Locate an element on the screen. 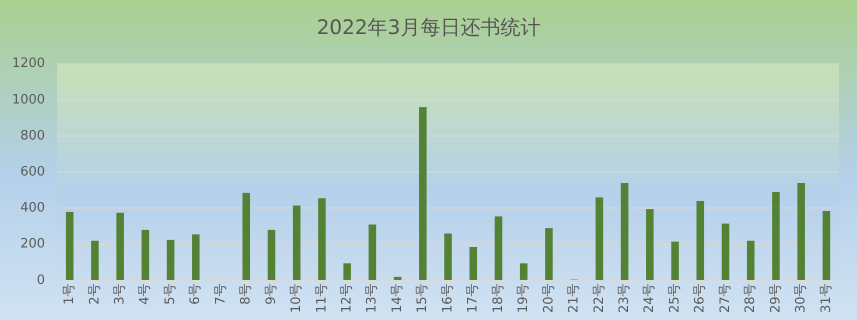  x-tick-label: 4号 is located at coordinates (145, 294).